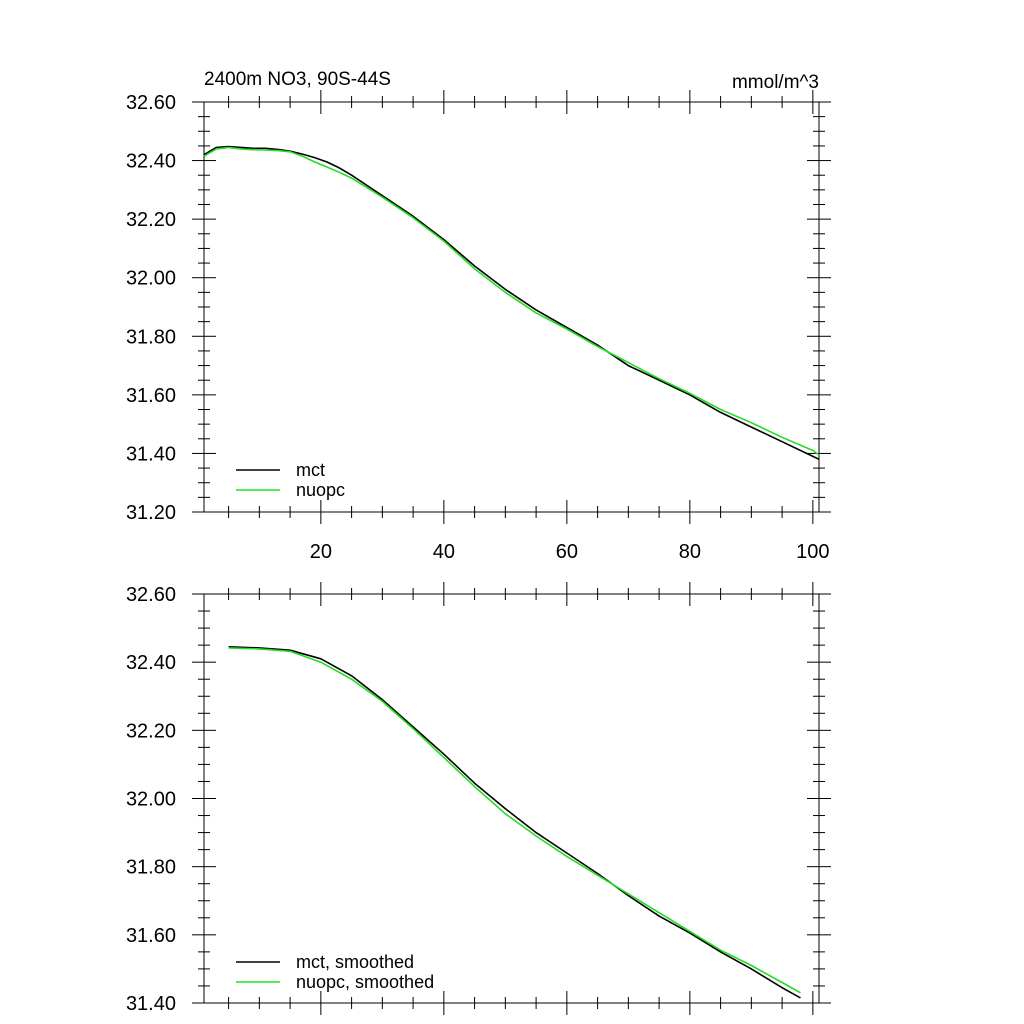 This screenshot has height=1024, width=1024. I want to click on legend-label: mct, so click(310, 470).